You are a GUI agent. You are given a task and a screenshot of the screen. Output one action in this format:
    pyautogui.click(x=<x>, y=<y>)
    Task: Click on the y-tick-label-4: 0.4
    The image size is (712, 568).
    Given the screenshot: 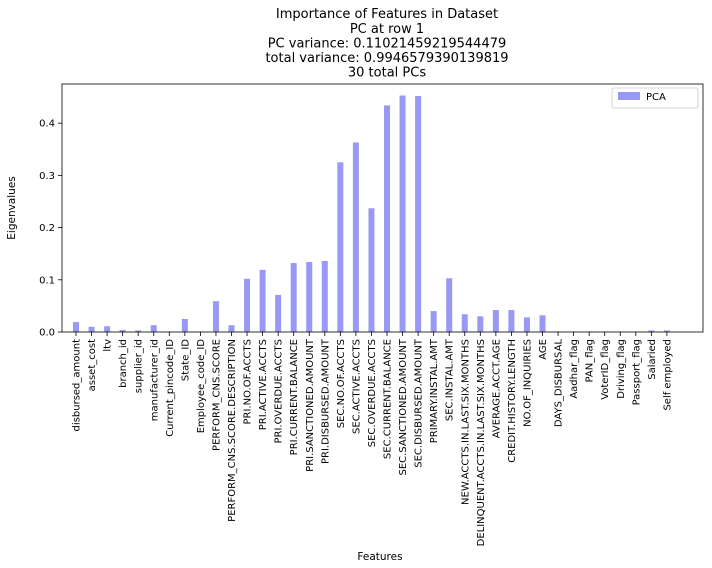 What is the action you would take?
    pyautogui.click(x=47, y=124)
    